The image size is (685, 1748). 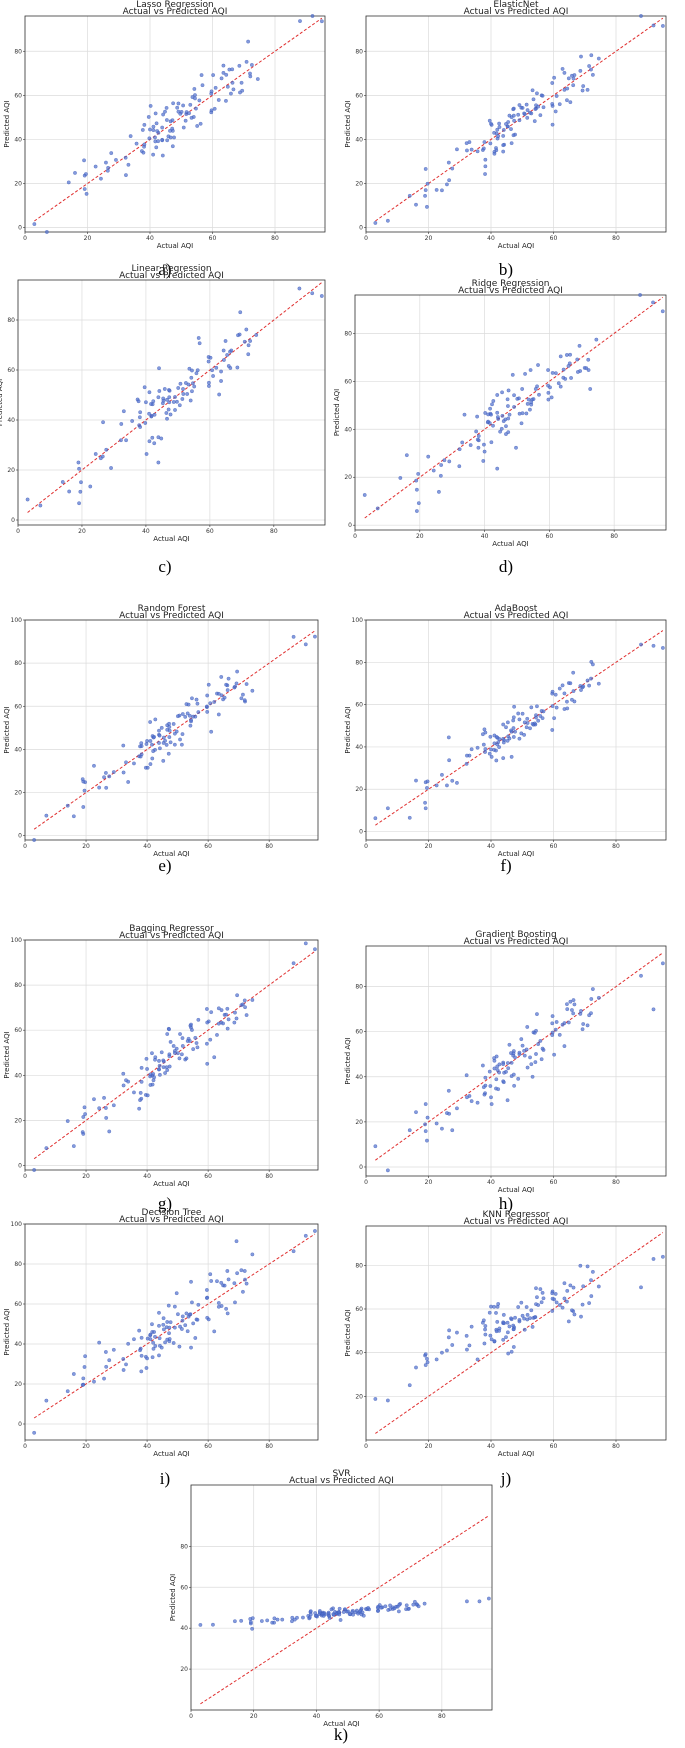 I want to click on x-tick-label: 0, so click(x=366, y=238).